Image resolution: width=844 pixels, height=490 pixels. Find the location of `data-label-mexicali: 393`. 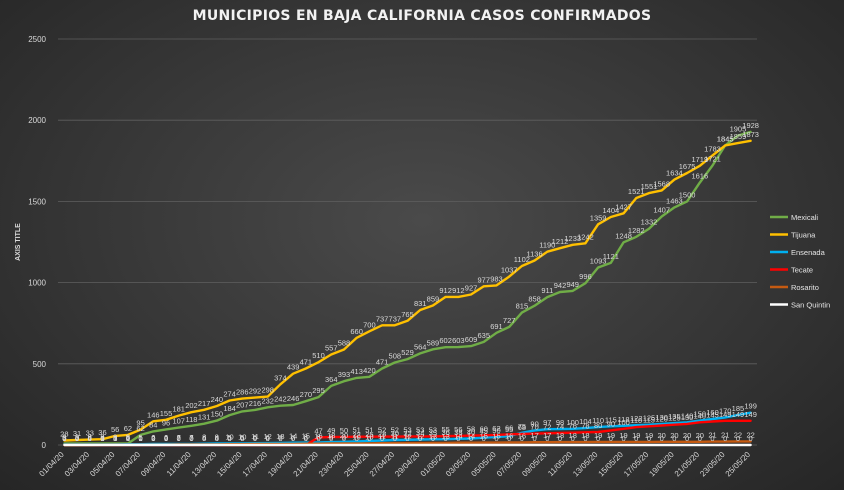

data-label-mexicali: 393 is located at coordinates (344, 374).